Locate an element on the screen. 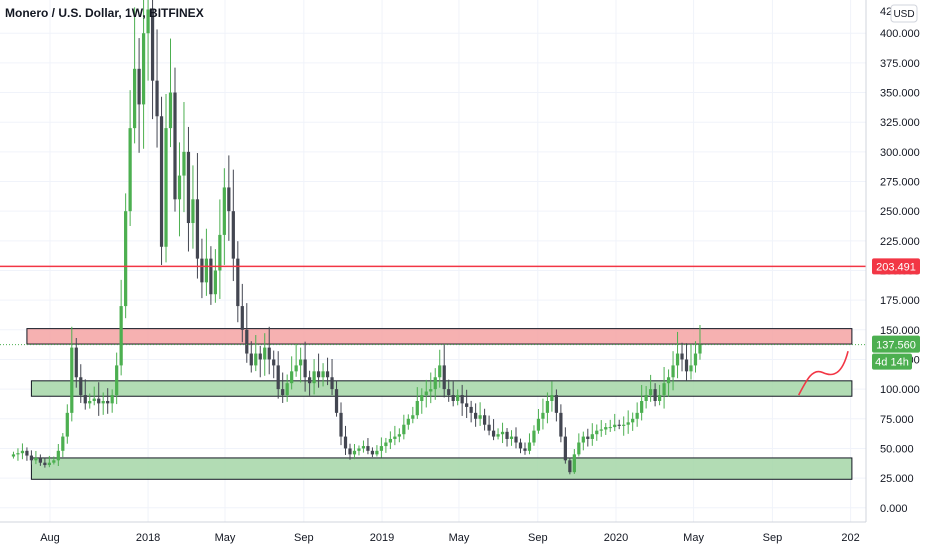  countdown-tag is located at coordinates (892, 361).